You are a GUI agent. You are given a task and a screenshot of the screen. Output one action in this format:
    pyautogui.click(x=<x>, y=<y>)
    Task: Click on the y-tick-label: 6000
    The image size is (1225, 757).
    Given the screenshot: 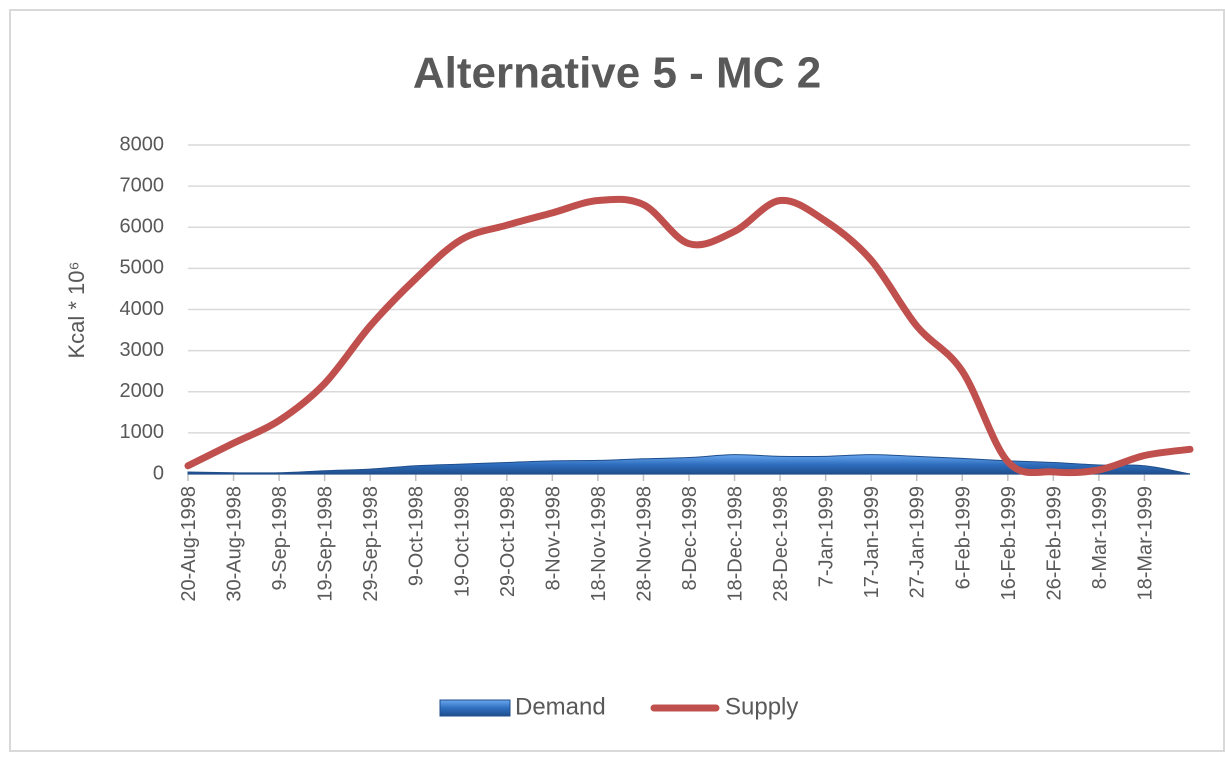 What is the action you would take?
    pyautogui.click(x=142, y=227)
    